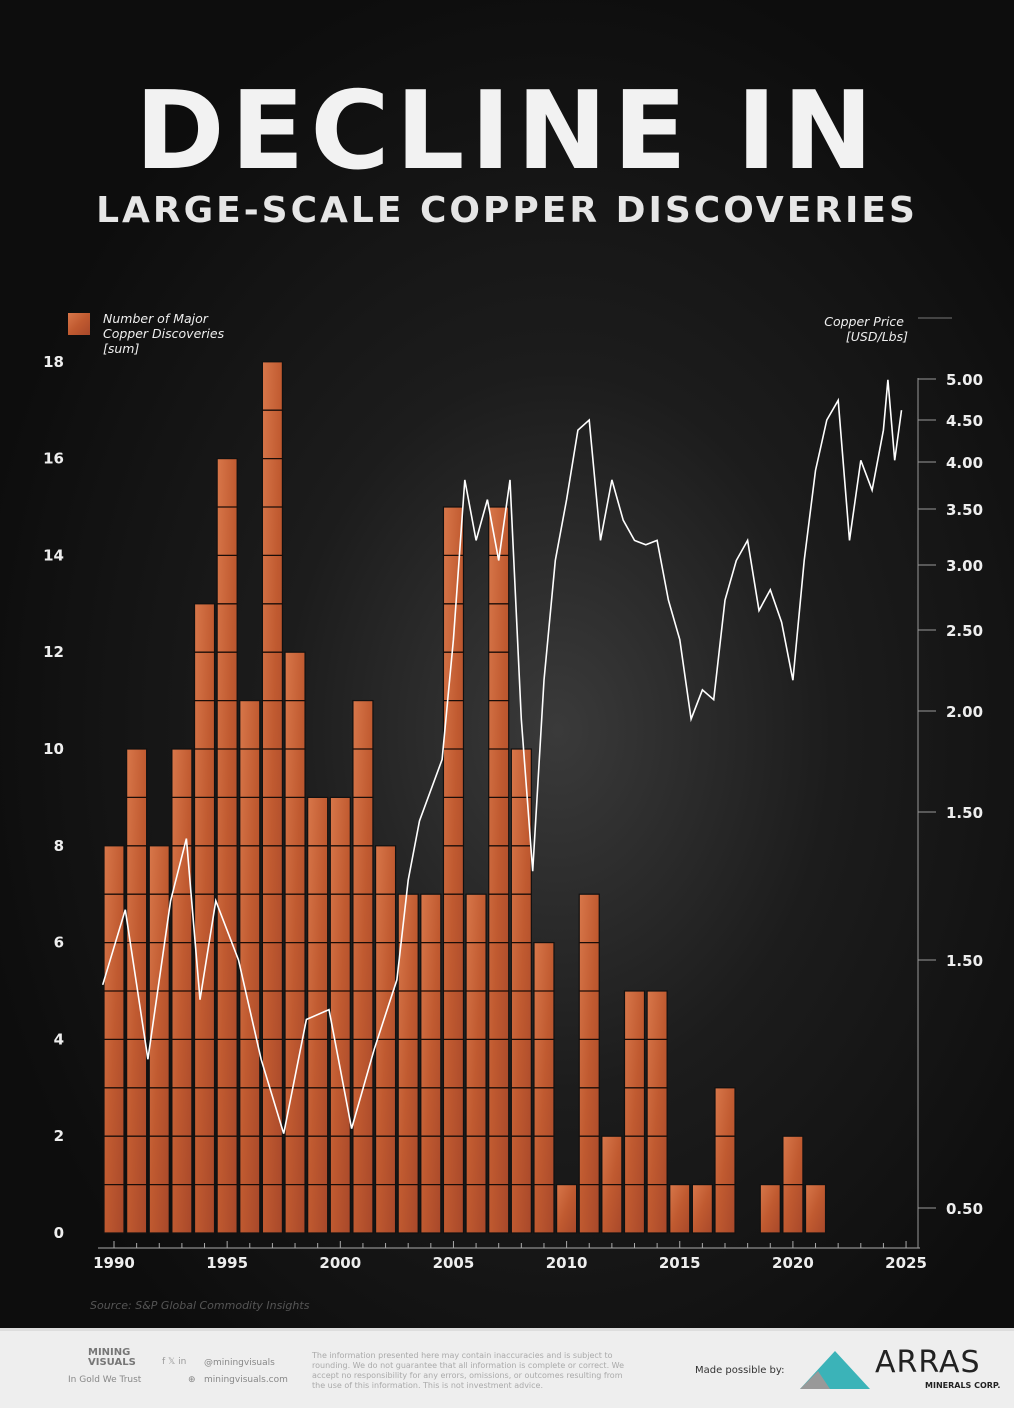 This screenshot has width=1014, height=1408. Describe the element at coordinates (105, 1380) in the screenshot. I see `tagline: In Gold We Trust` at that location.